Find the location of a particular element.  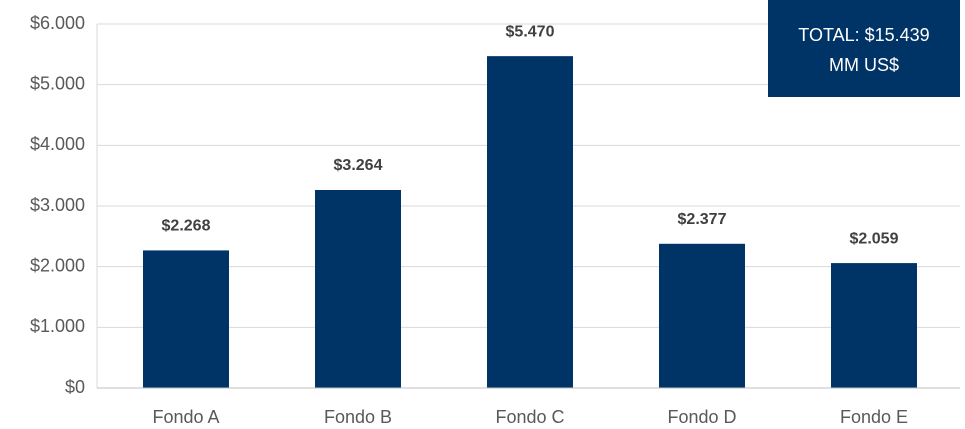

x-tick-label: Fondo C is located at coordinates (529, 417).